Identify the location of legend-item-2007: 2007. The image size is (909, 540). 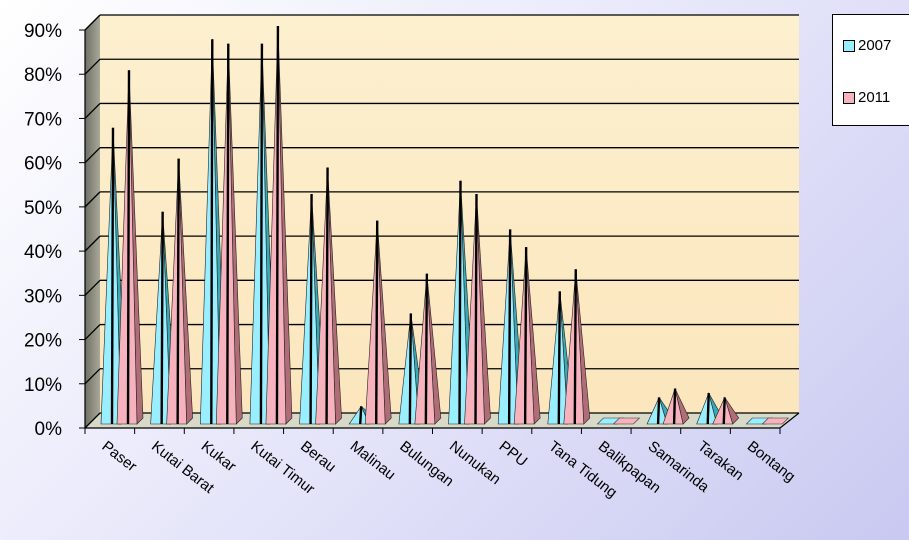
(867, 45).